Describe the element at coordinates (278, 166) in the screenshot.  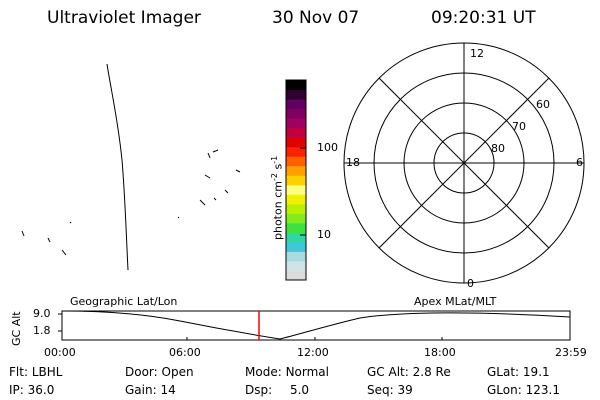
I see `unit-text: s` at that location.